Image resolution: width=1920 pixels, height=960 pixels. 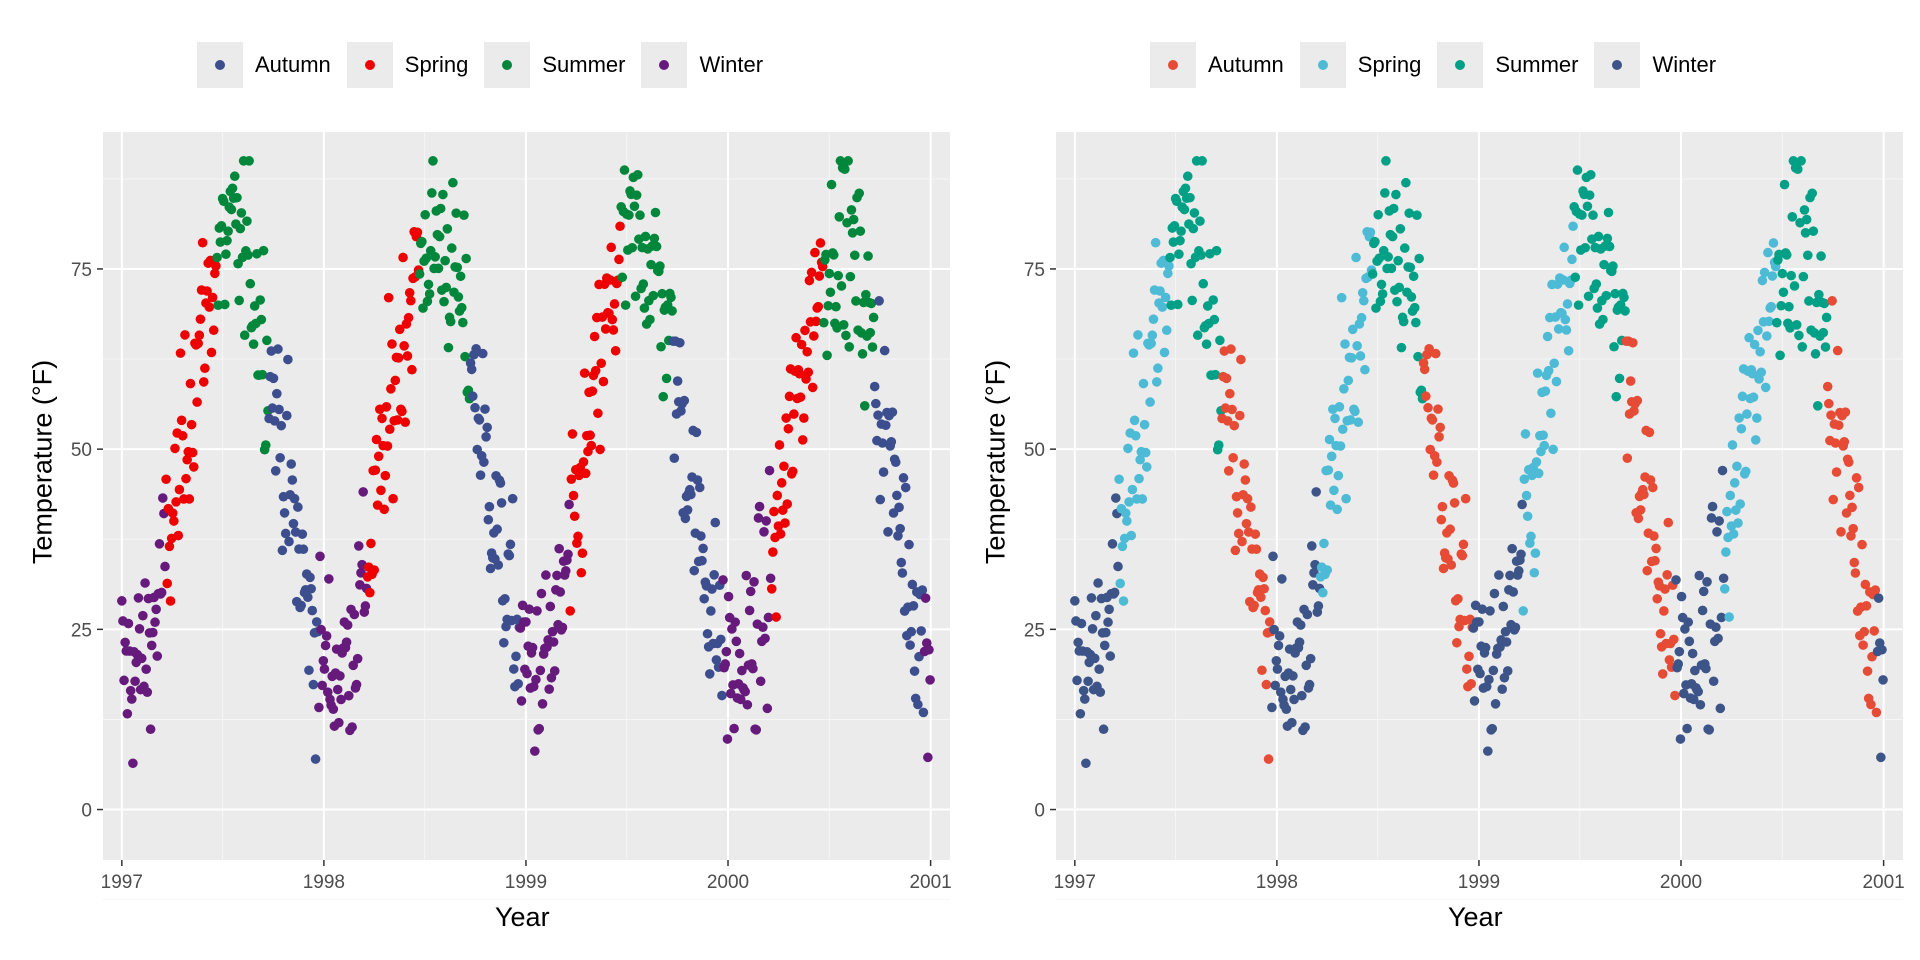 I want to click on legend-label: Autumn, so click(x=1245, y=64).